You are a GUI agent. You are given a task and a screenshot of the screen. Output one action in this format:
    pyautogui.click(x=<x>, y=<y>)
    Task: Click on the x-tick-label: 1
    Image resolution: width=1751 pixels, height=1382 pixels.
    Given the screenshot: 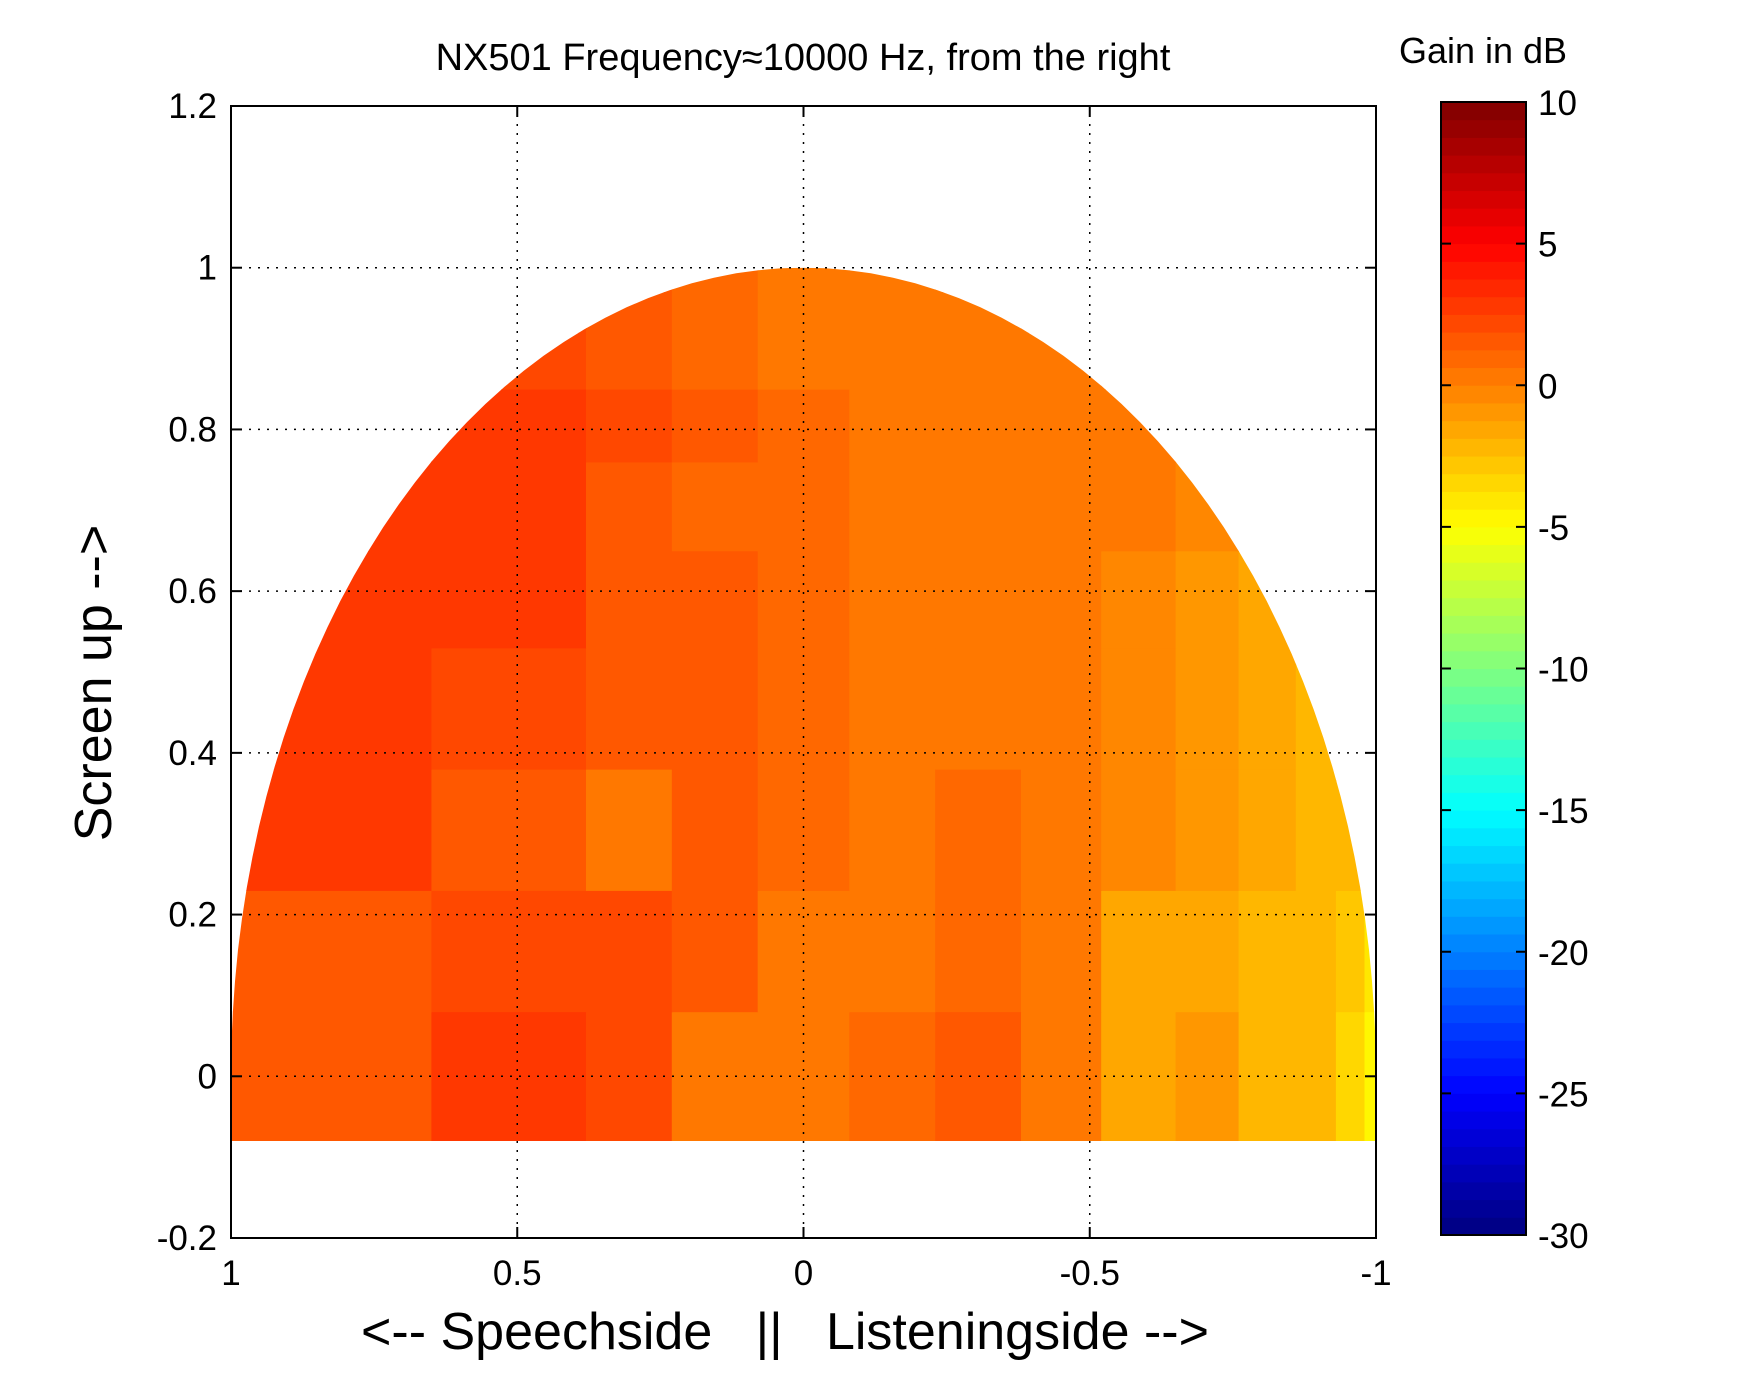 What is the action you would take?
    pyautogui.click(x=230, y=1273)
    